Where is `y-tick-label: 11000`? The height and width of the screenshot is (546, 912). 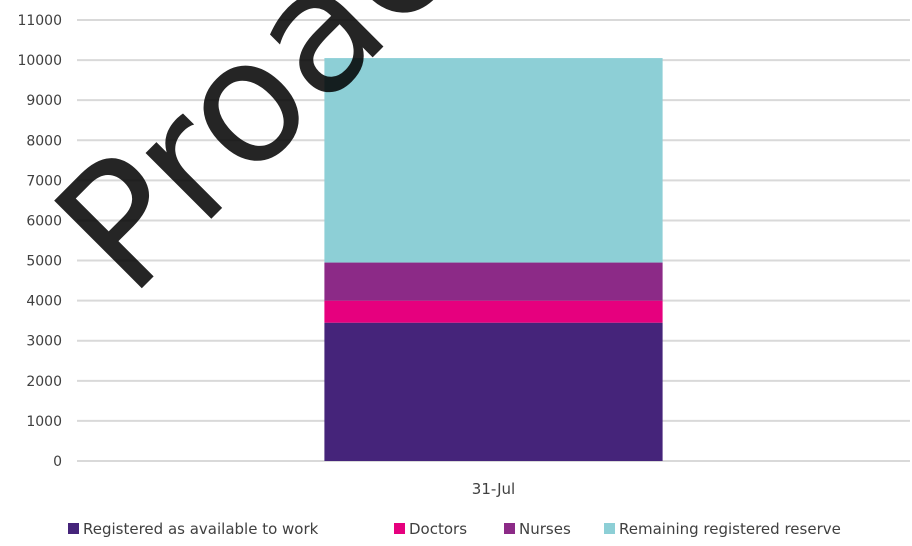
y-tick-label: 11000 is located at coordinates (39, 21).